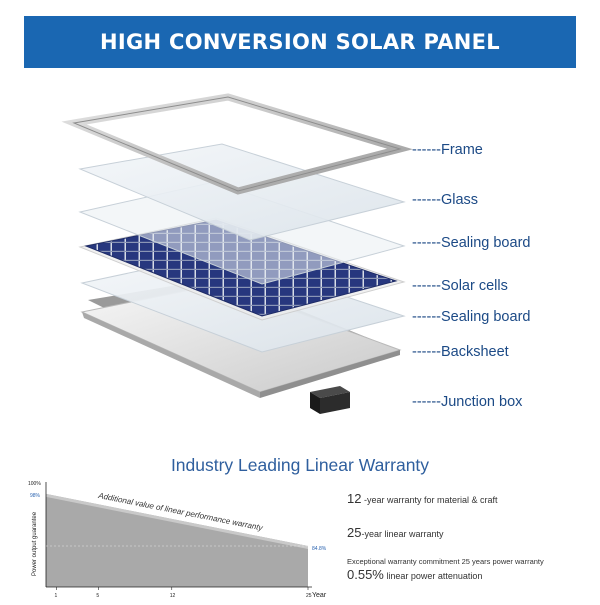  I want to click on warranty-title: Industry Leading Linear Warranty, so click(300, 465).